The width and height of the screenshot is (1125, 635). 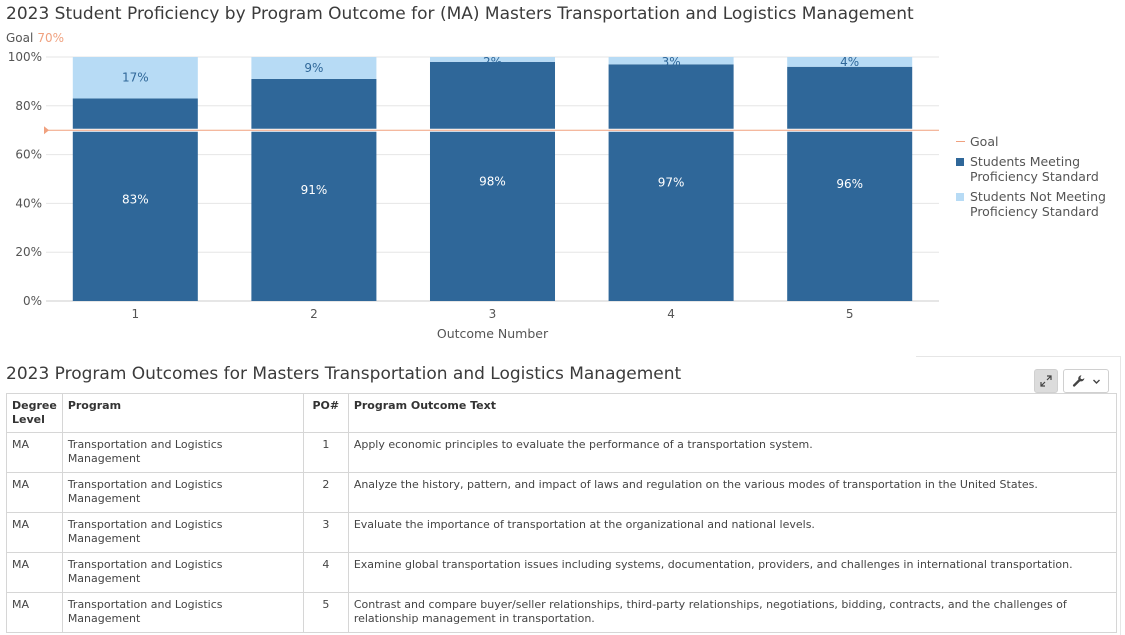 I want to click on settings-dropdown-button, so click(x=1086, y=381).